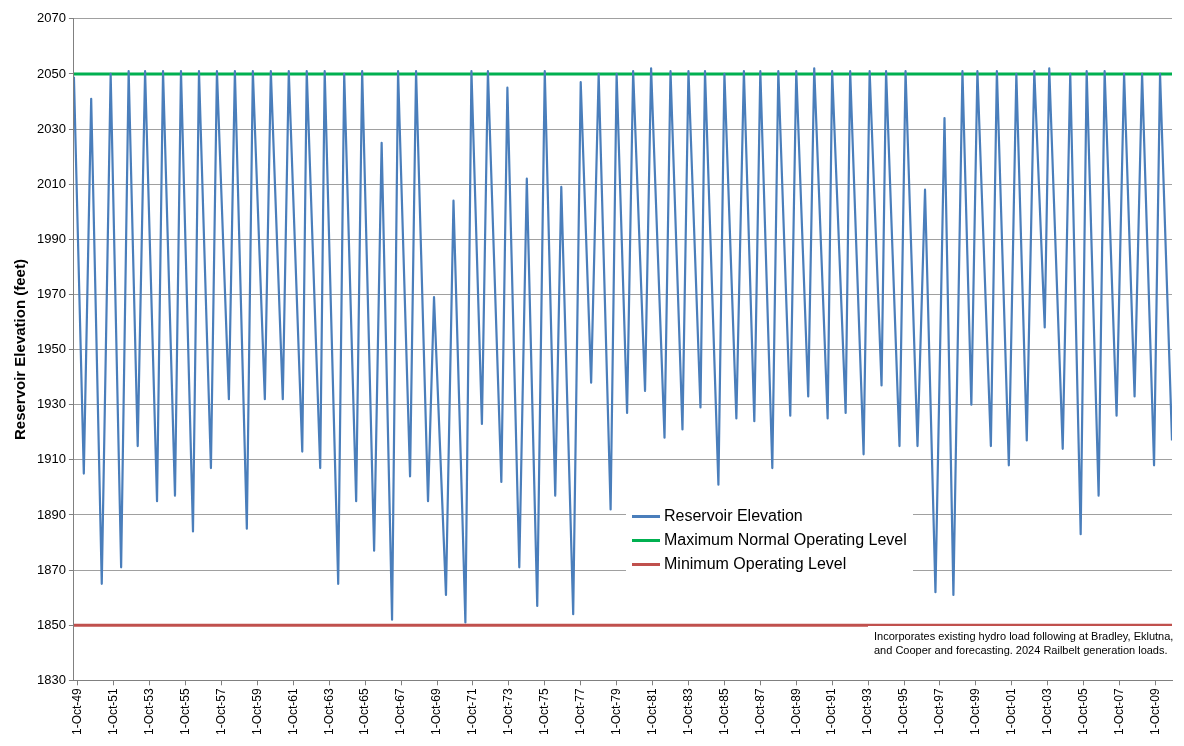 This screenshot has height=746, width=1184. Describe the element at coordinates (51, 294) in the screenshot. I see `y-tick-label: 1970` at that location.